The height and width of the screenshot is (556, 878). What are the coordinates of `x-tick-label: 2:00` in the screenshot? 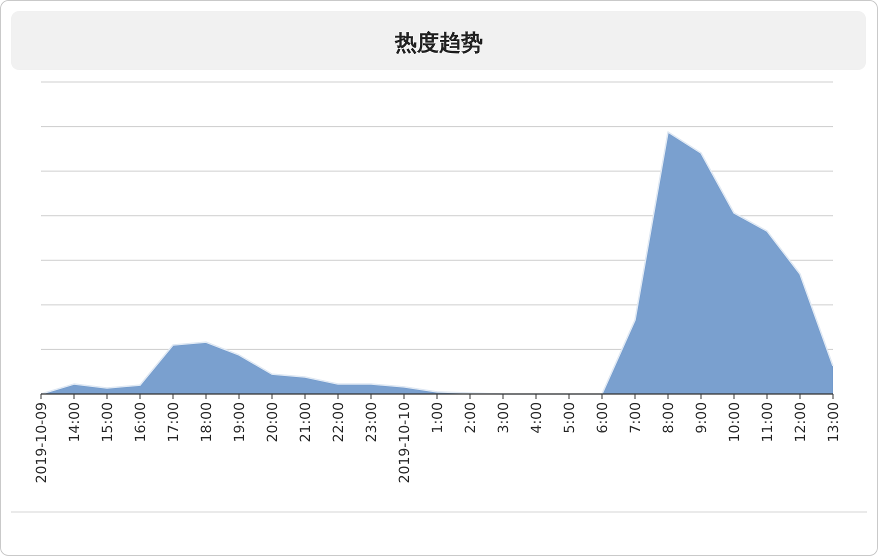 It's located at (471, 418).